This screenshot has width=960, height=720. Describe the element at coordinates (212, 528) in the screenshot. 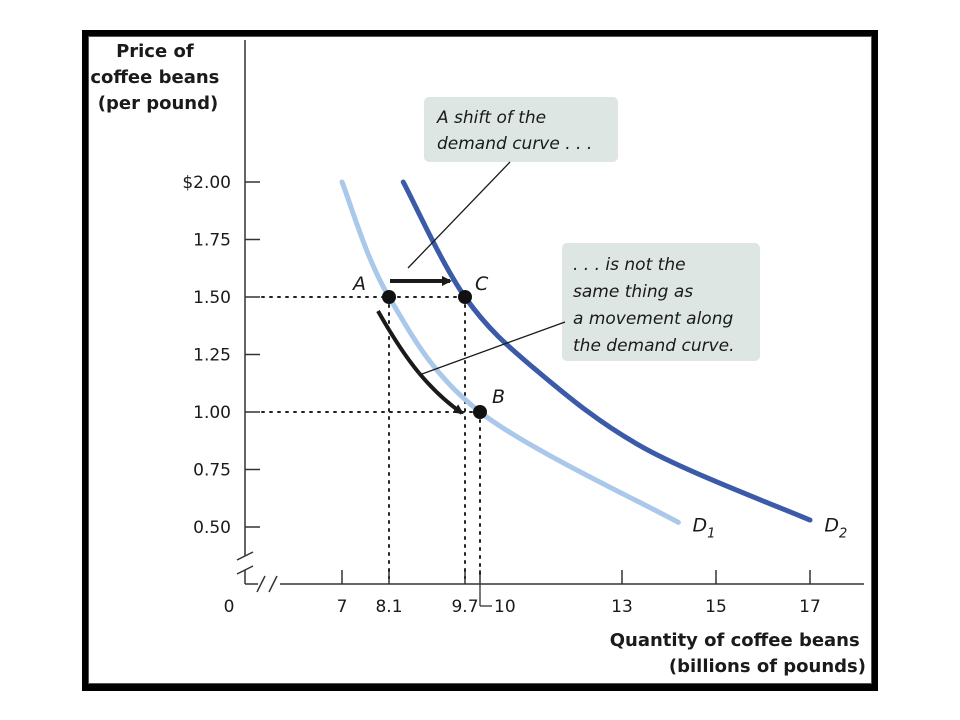

I see `y-tick-label: 0.50` at that location.